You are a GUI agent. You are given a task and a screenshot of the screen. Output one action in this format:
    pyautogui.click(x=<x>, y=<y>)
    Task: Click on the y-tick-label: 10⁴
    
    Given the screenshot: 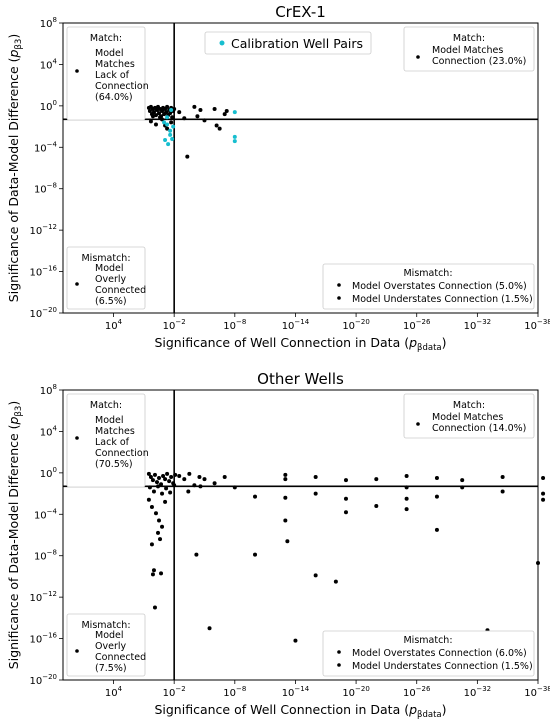 What is the action you would take?
    pyautogui.click(x=49, y=431)
    